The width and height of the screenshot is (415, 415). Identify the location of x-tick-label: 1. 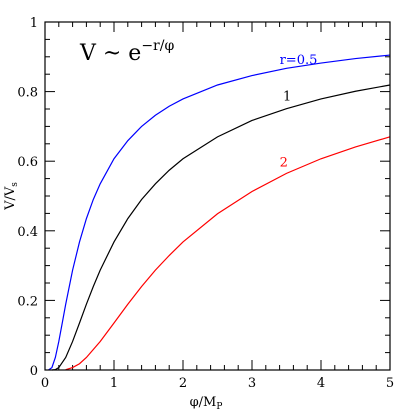
(114, 383).